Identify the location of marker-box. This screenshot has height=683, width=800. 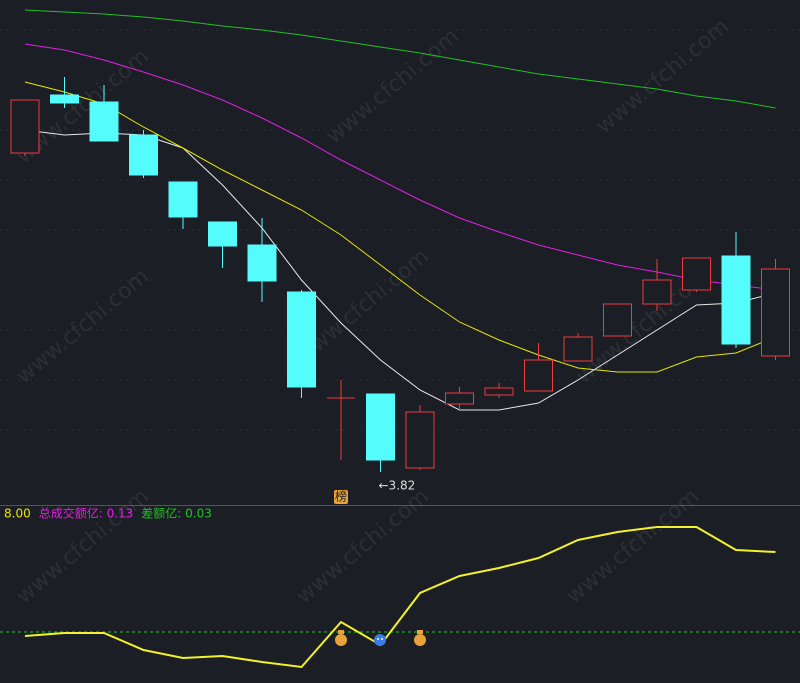
(341, 497).